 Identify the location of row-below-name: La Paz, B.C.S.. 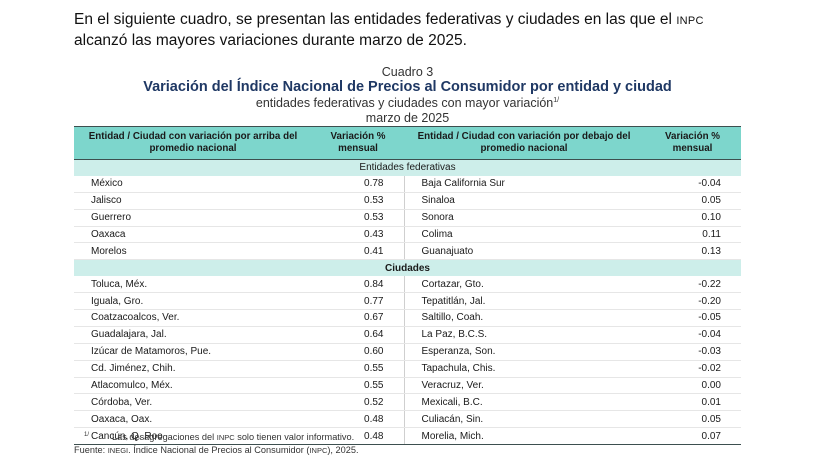
(523, 335).